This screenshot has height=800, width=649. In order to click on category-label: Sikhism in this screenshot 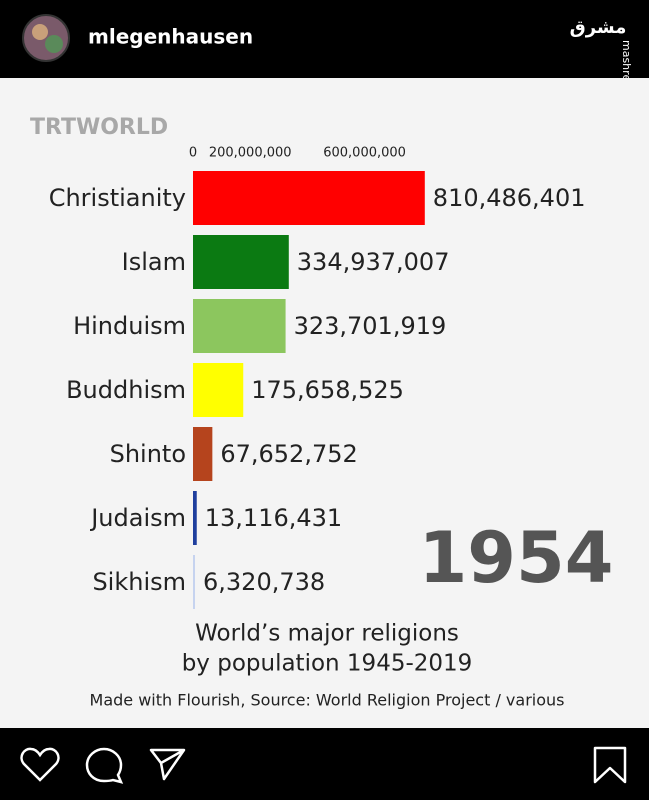, I will do `click(139, 582)`.